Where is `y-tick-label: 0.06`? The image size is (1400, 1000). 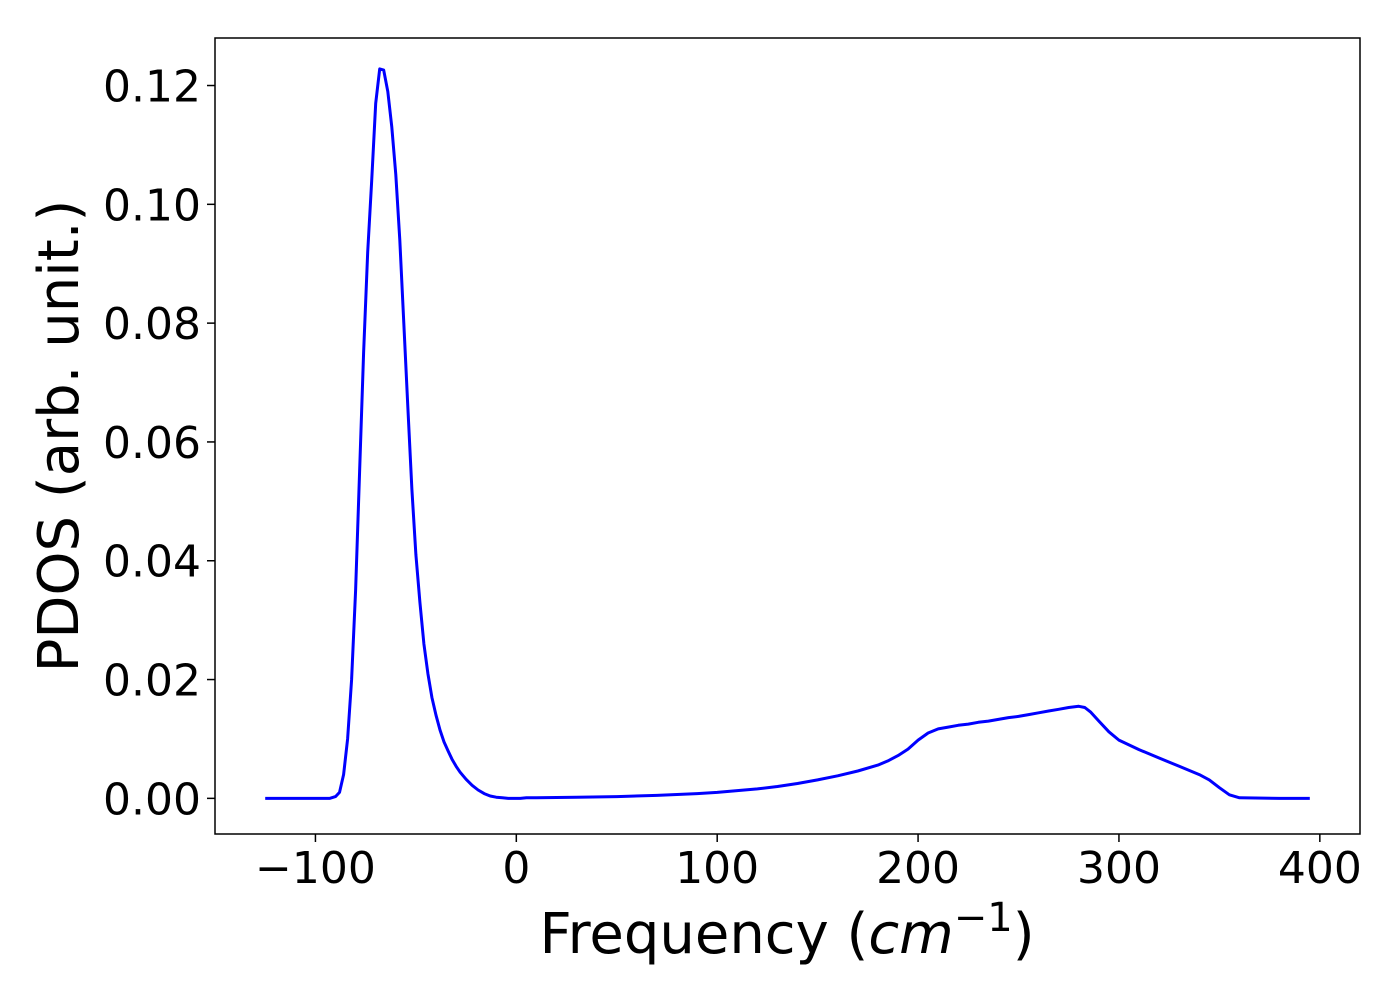
y-tick-label: 0.06 is located at coordinates (152, 443).